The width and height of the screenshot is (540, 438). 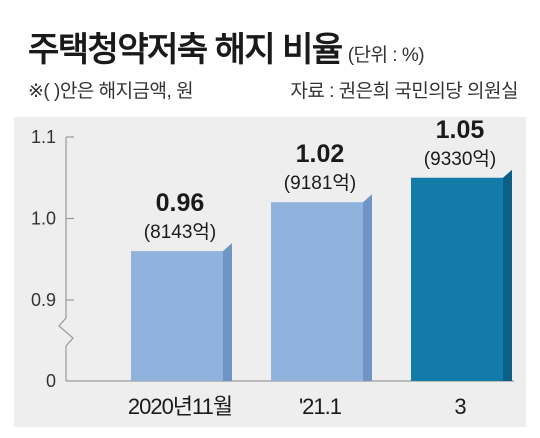 I want to click on bar-value-label: 1.02, so click(x=320, y=154).